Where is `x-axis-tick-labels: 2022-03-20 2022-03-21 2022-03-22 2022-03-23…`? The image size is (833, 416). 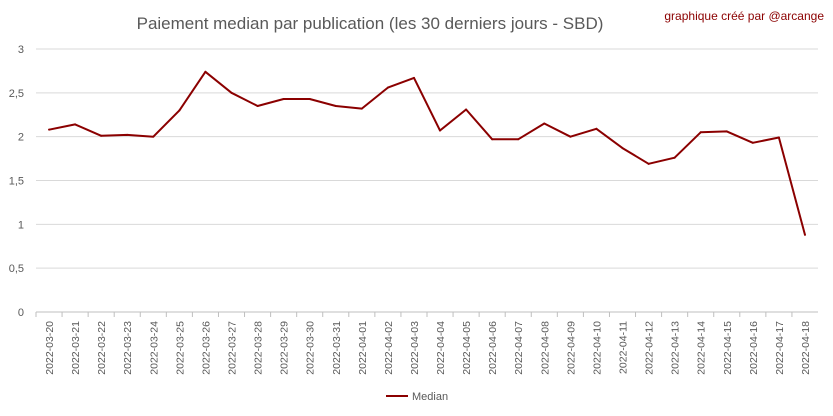
x-axis-tick-labels: 2022-03-20 2022-03-21 2022-03-22 2022-03-23… is located at coordinates (423, 343).